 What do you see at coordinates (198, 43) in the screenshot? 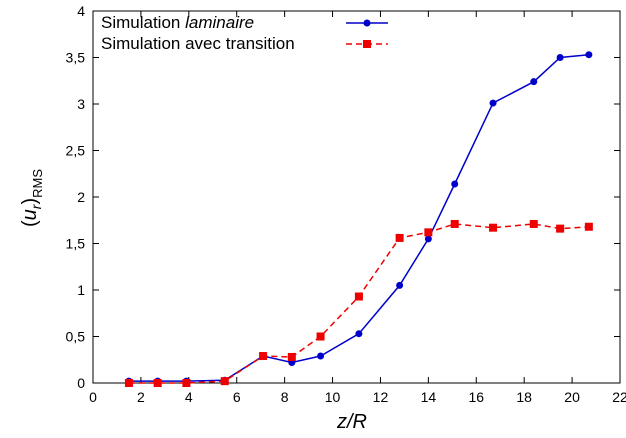
I see `legend-label: Simulation avec transition` at bounding box center [198, 43].